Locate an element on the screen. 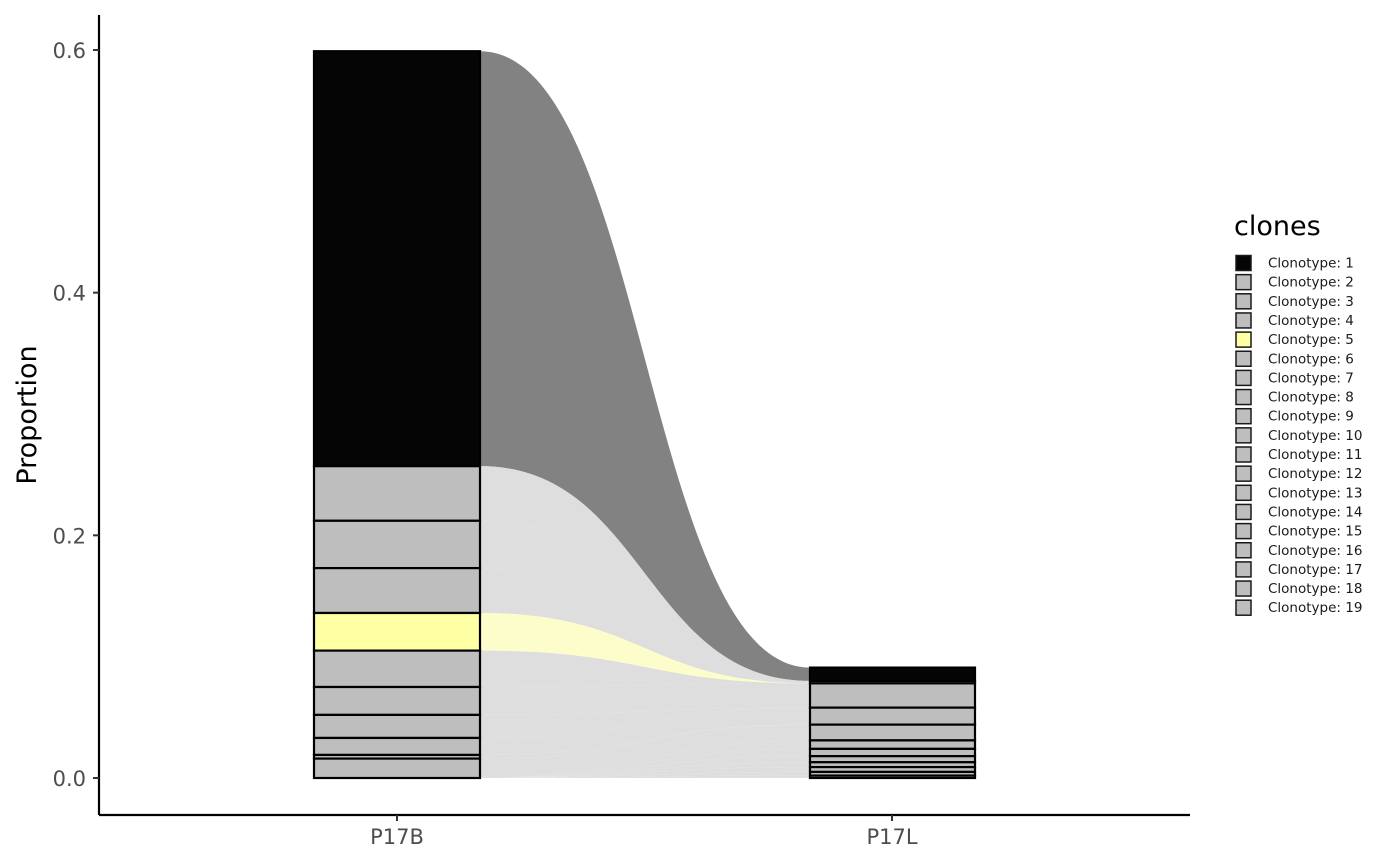  legend-label-clonotype-18: Clonotype: 18 is located at coordinates (1315, 589).